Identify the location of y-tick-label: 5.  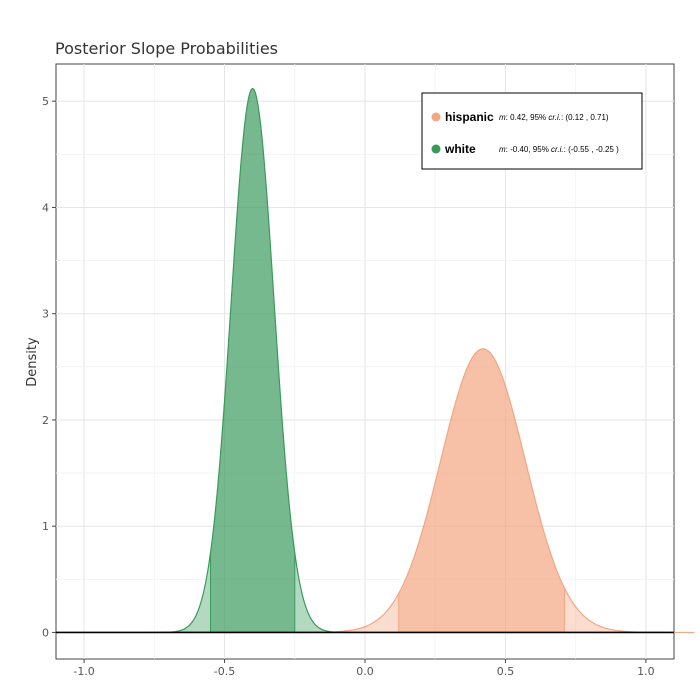
(45, 101).